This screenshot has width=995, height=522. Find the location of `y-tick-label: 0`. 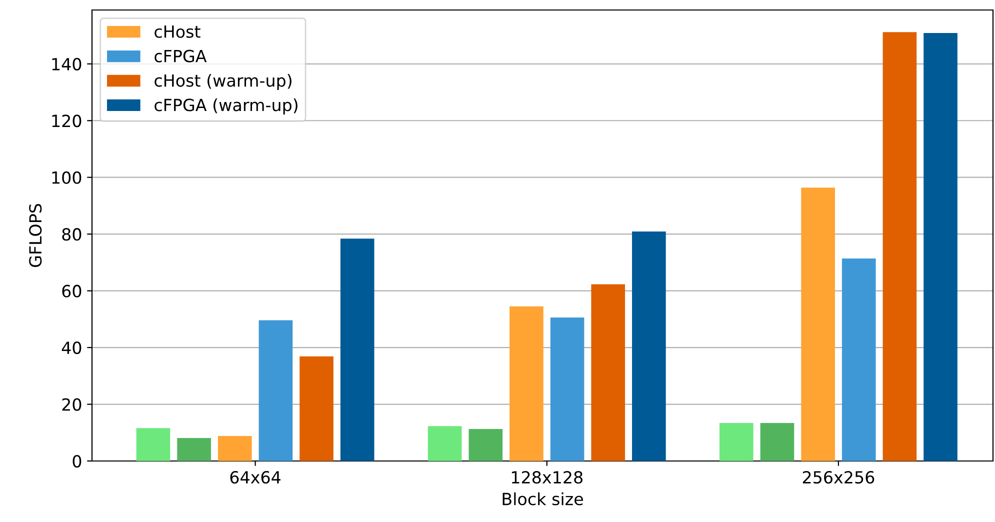

y-tick-label: 0 is located at coordinates (77, 461).